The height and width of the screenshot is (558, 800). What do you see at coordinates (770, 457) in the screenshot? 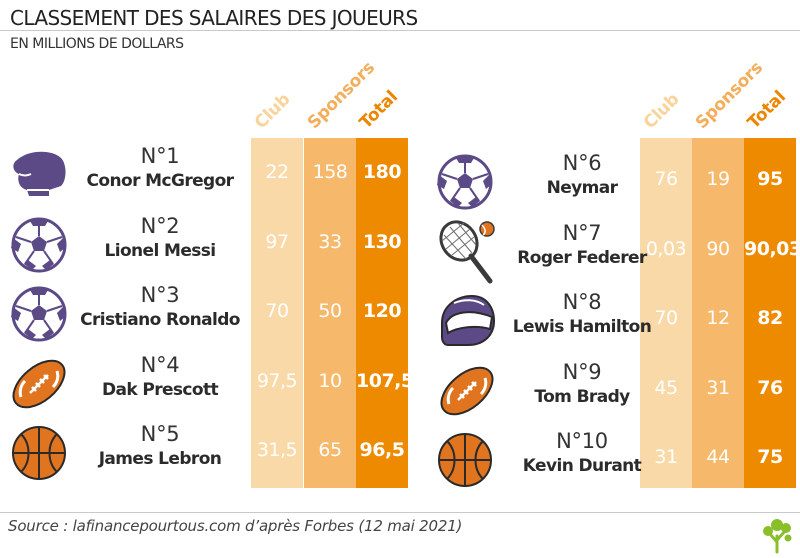
I see `value-total: 75` at bounding box center [770, 457].